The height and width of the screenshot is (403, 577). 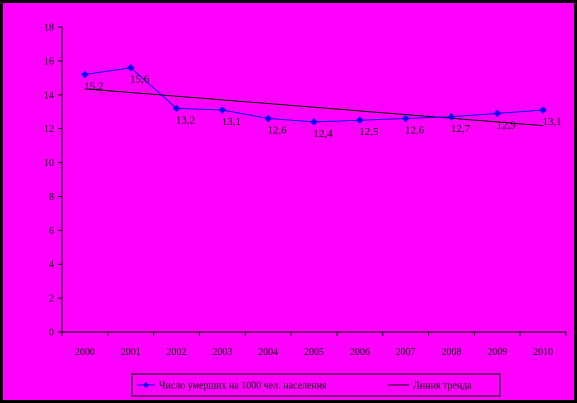 I want to click on y-tick-label: 18, so click(x=49, y=28).